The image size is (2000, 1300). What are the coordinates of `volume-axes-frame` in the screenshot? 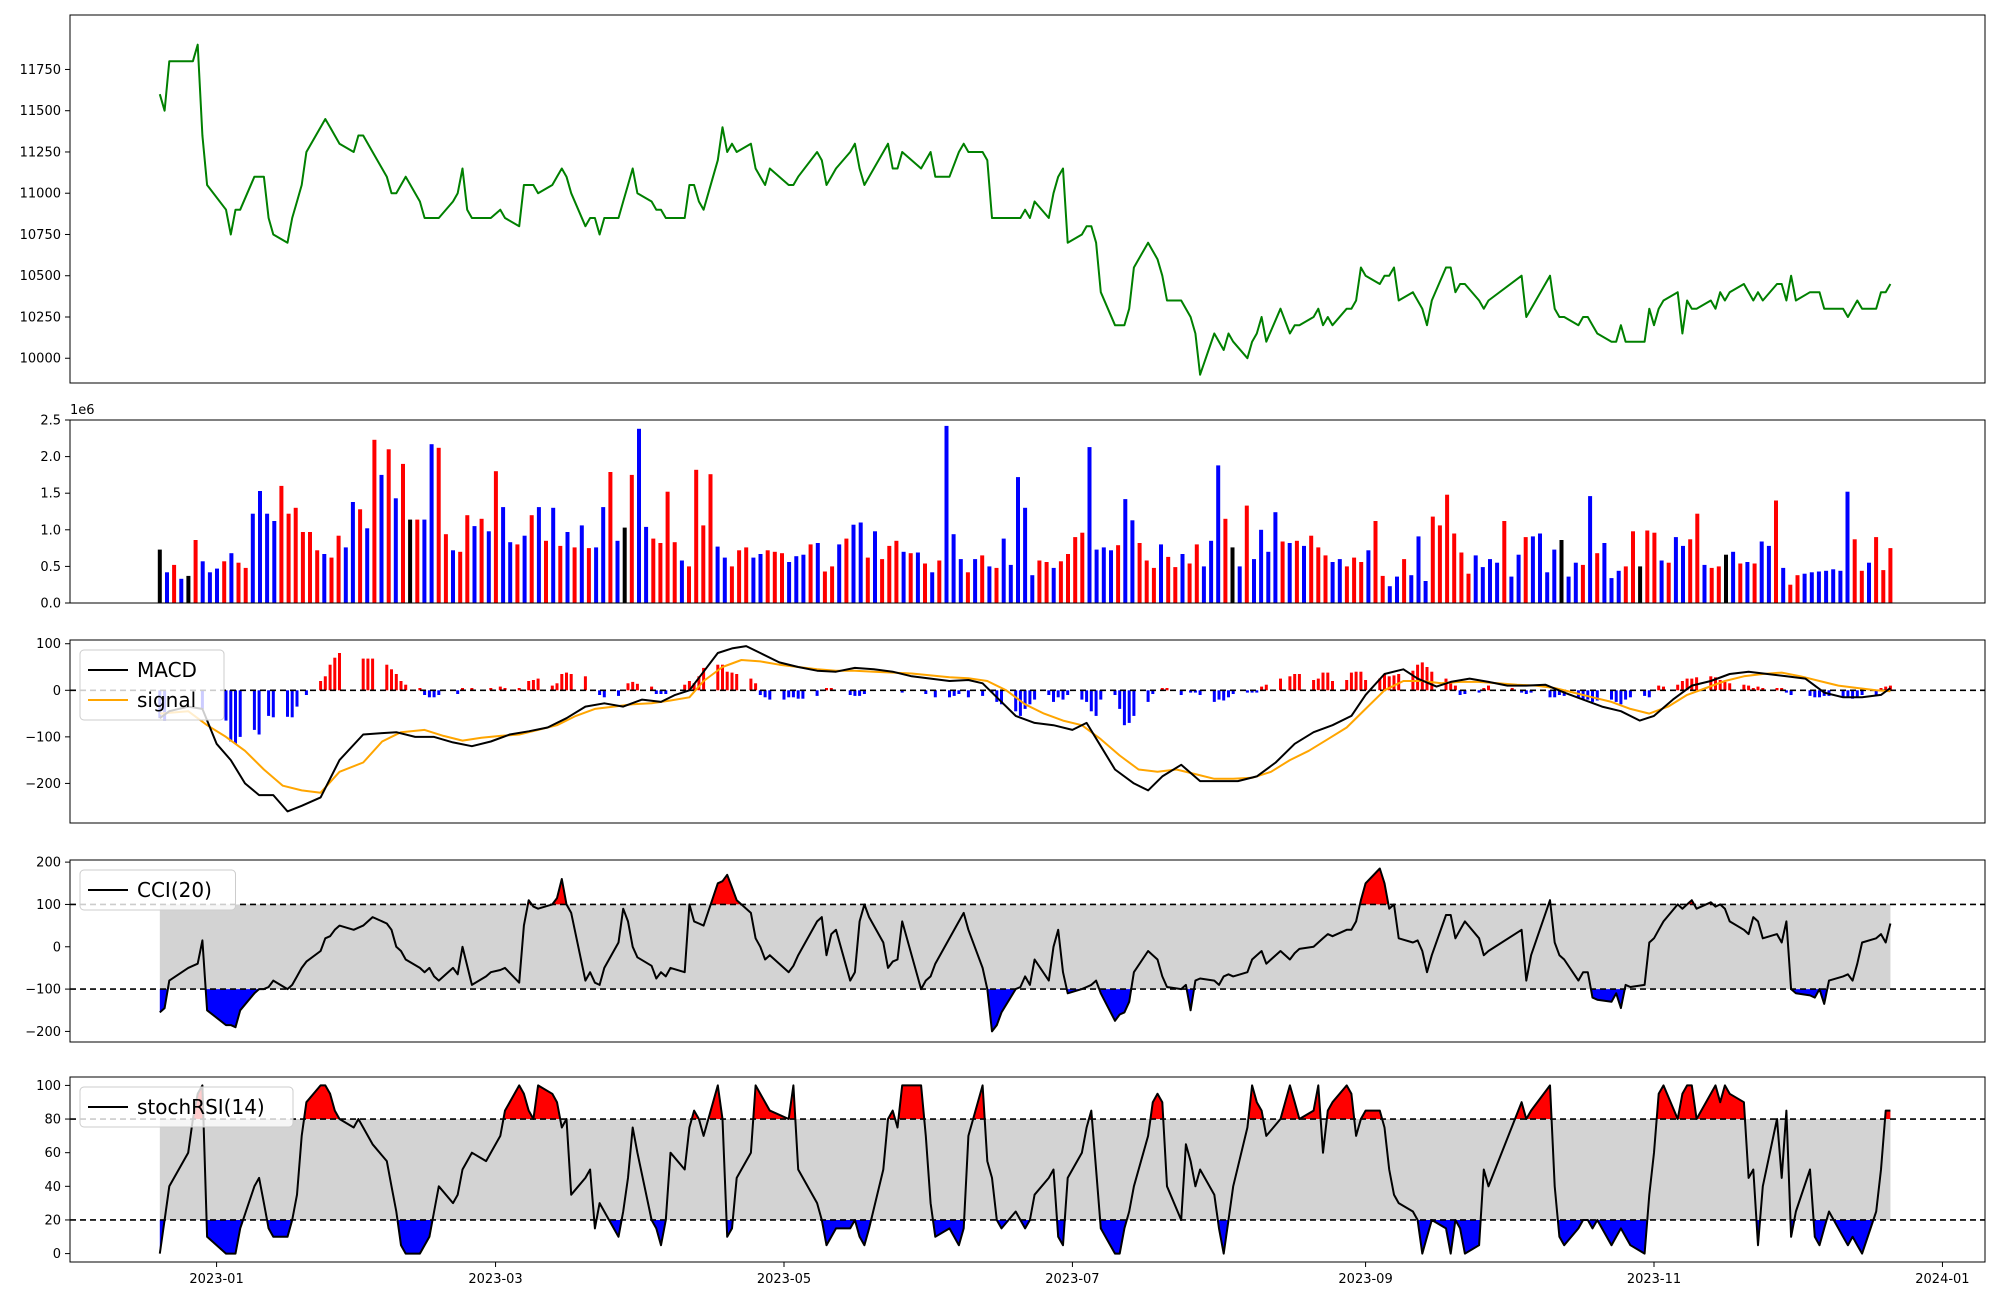 It's located at (1027, 511).